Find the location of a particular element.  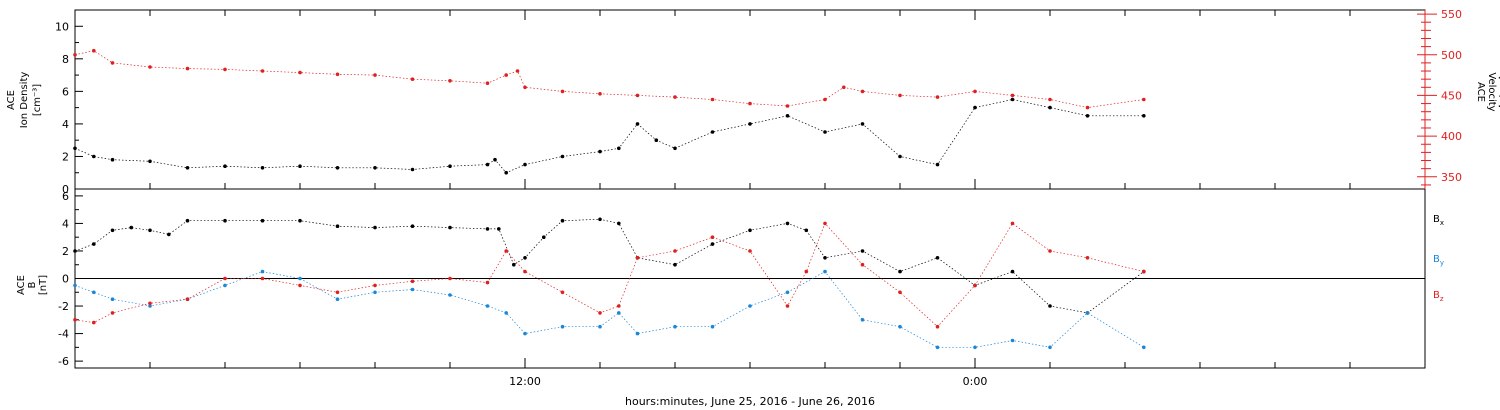

ytick-label-left: 2 is located at coordinates (65, 156).